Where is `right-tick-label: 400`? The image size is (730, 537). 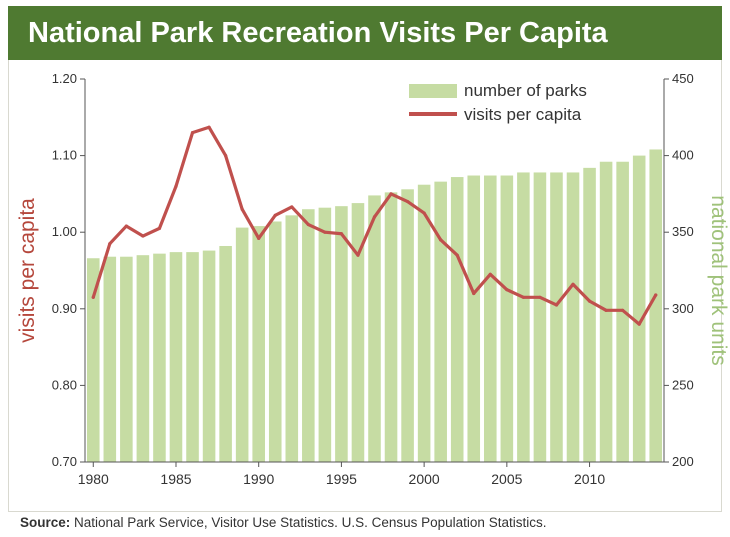
right-tick-label: 400 is located at coordinates (683, 155).